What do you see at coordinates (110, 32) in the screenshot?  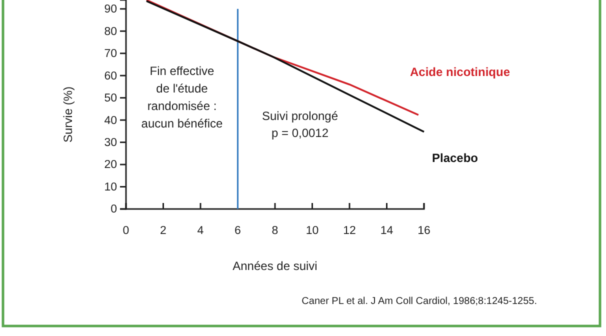 I see `y-tick-label: 80` at bounding box center [110, 32].